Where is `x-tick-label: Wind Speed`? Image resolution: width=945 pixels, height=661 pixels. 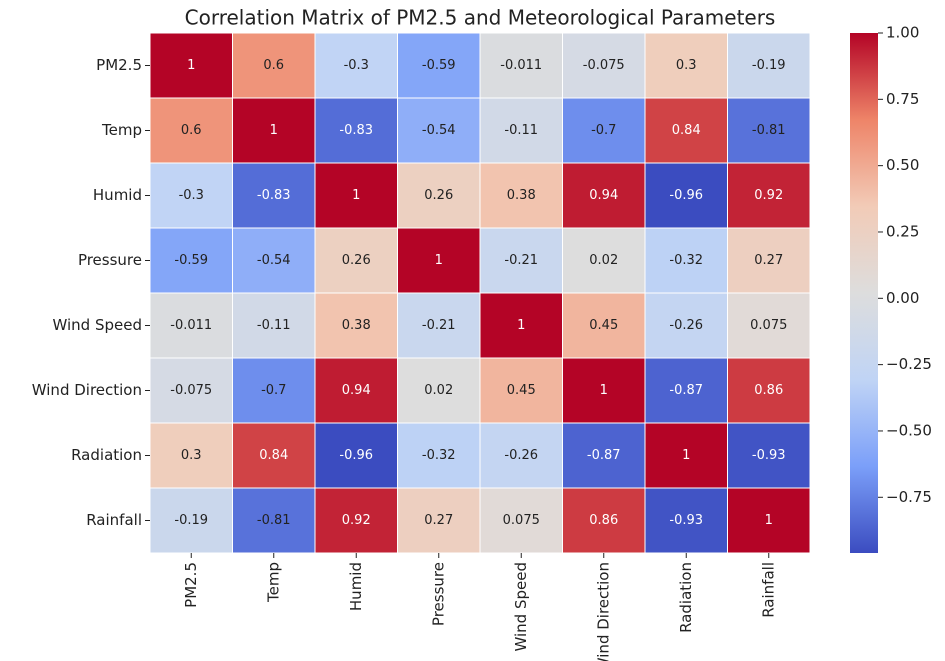
x-tick-label: Wind Speed is located at coordinates (521, 607).